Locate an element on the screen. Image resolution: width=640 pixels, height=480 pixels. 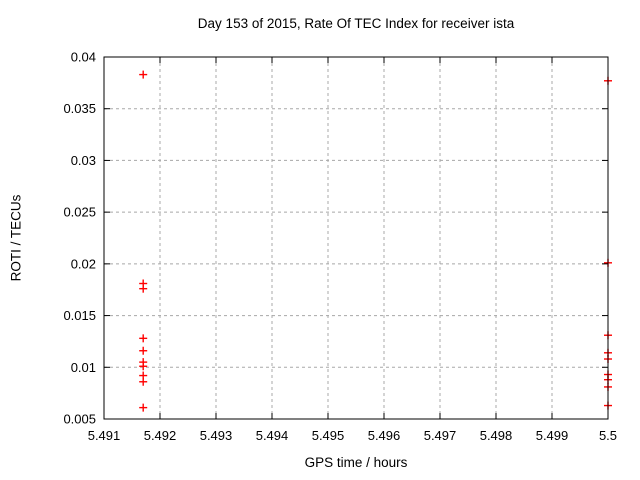
x-tick-label: 5.498 is located at coordinates (496, 435).